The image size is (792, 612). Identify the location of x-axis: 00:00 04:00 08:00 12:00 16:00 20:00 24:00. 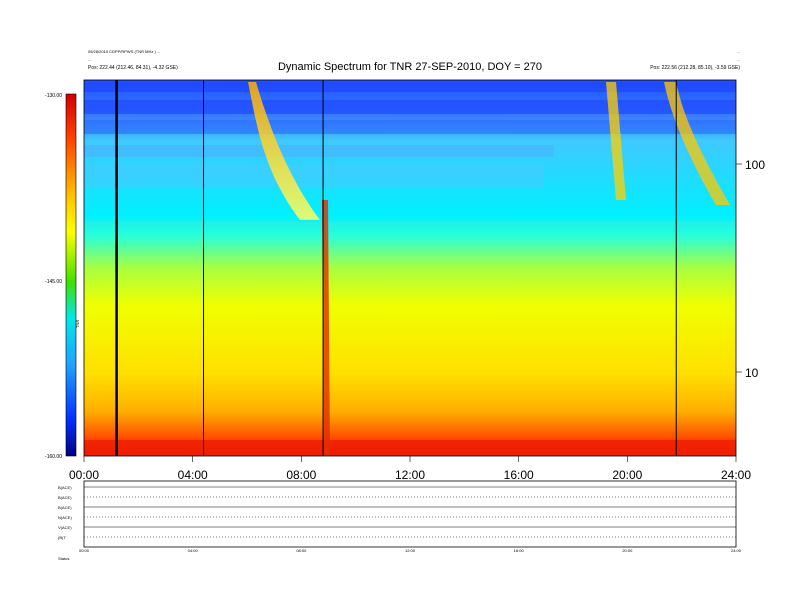
(410, 469).